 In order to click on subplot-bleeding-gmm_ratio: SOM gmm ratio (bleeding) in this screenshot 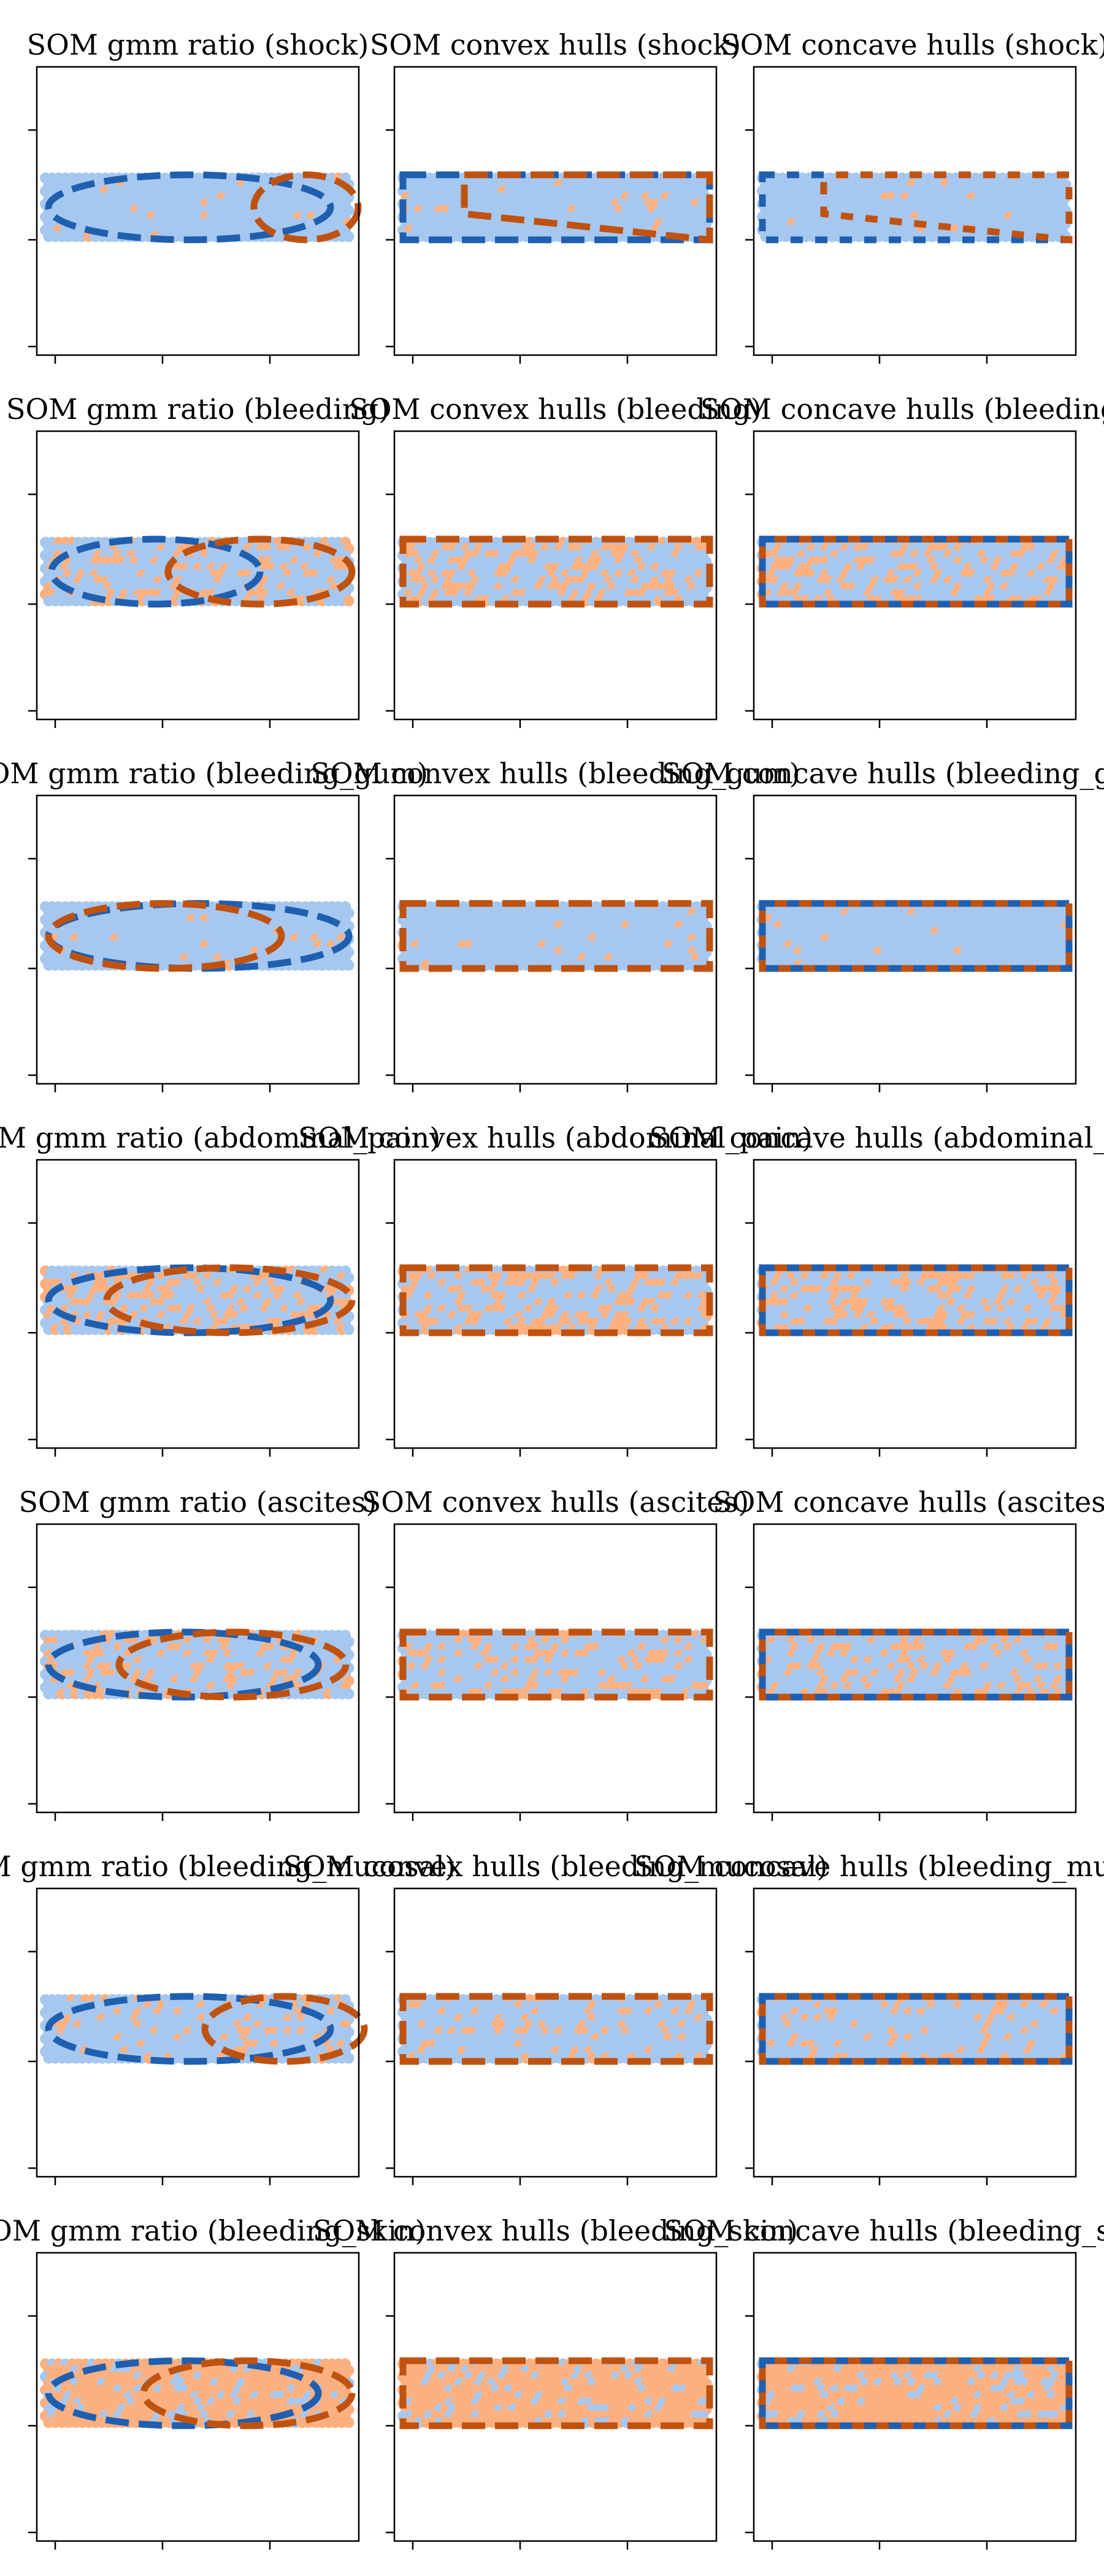, I will do `click(197, 560)`.